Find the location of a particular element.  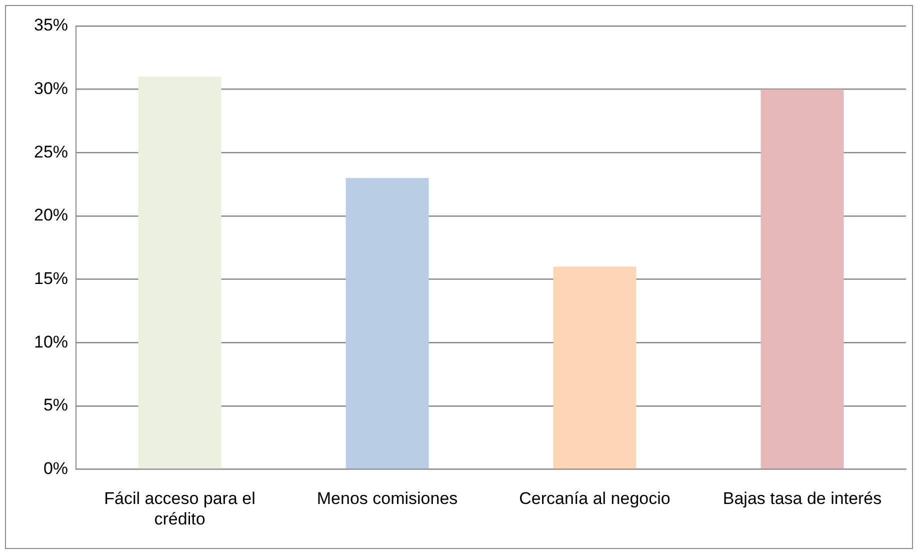

x-tick-label: Menos comisiones is located at coordinates (387, 498).